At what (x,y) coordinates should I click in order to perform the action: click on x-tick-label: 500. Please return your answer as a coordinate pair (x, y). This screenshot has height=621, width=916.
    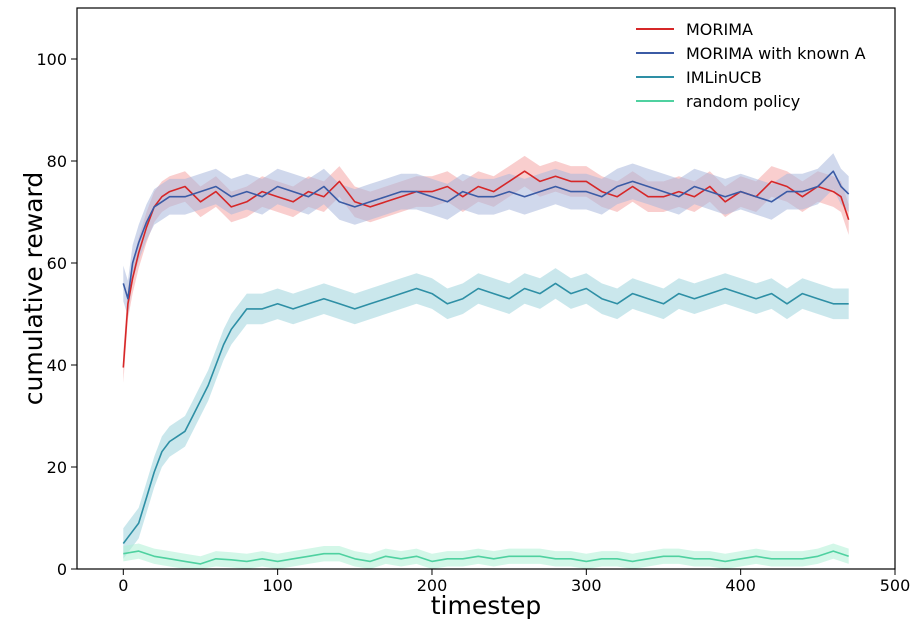
    Looking at the image, I should click on (895, 585).